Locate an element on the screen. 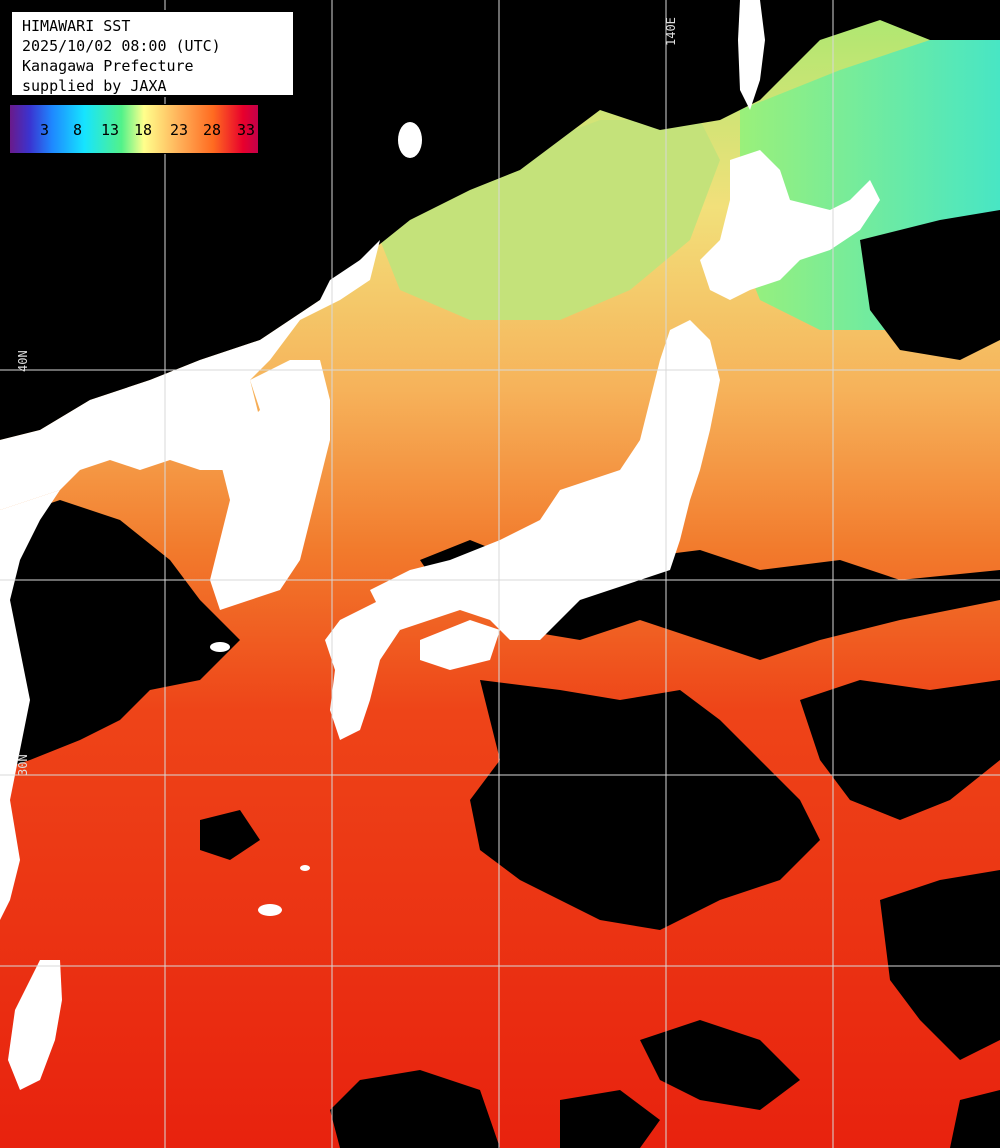  land-amami-island is located at coordinates (305, 868).